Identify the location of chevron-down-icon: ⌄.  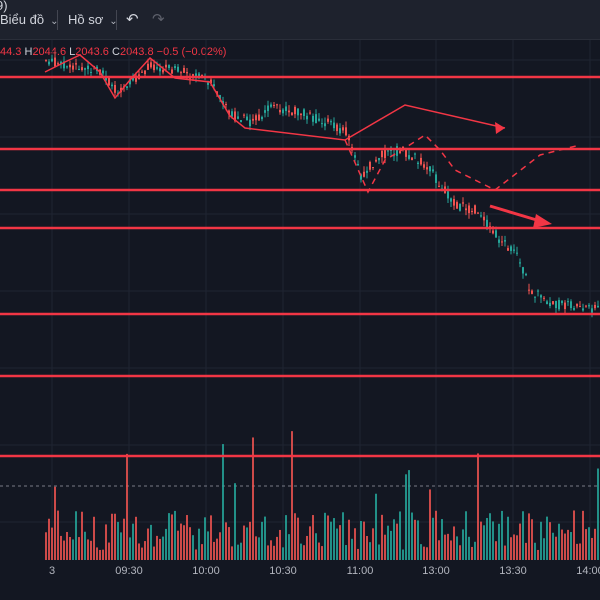
(113, 21).